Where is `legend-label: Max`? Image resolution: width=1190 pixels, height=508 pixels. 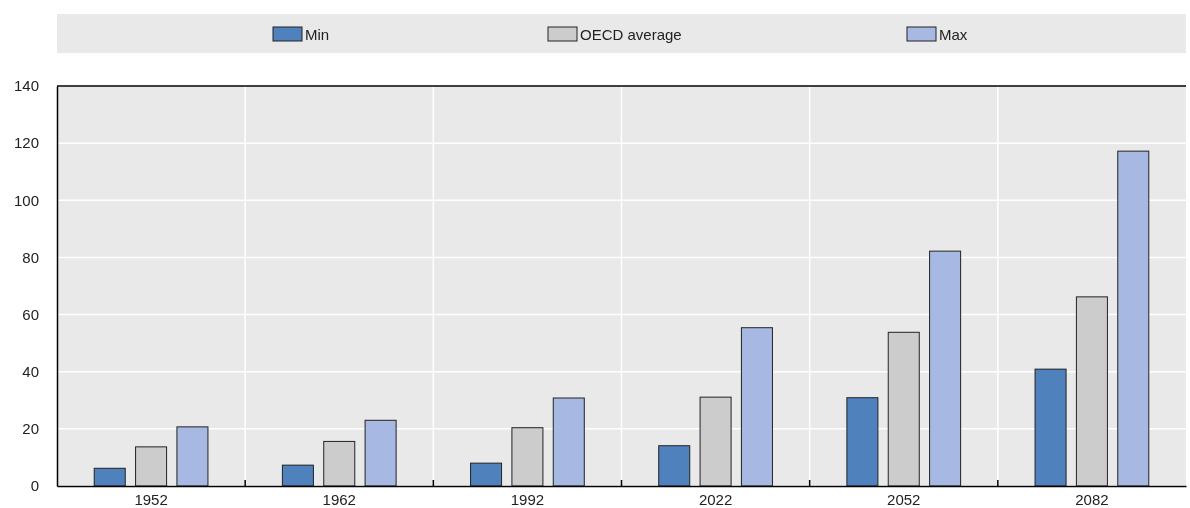 legend-label: Max is located at coordinates (953, 34).